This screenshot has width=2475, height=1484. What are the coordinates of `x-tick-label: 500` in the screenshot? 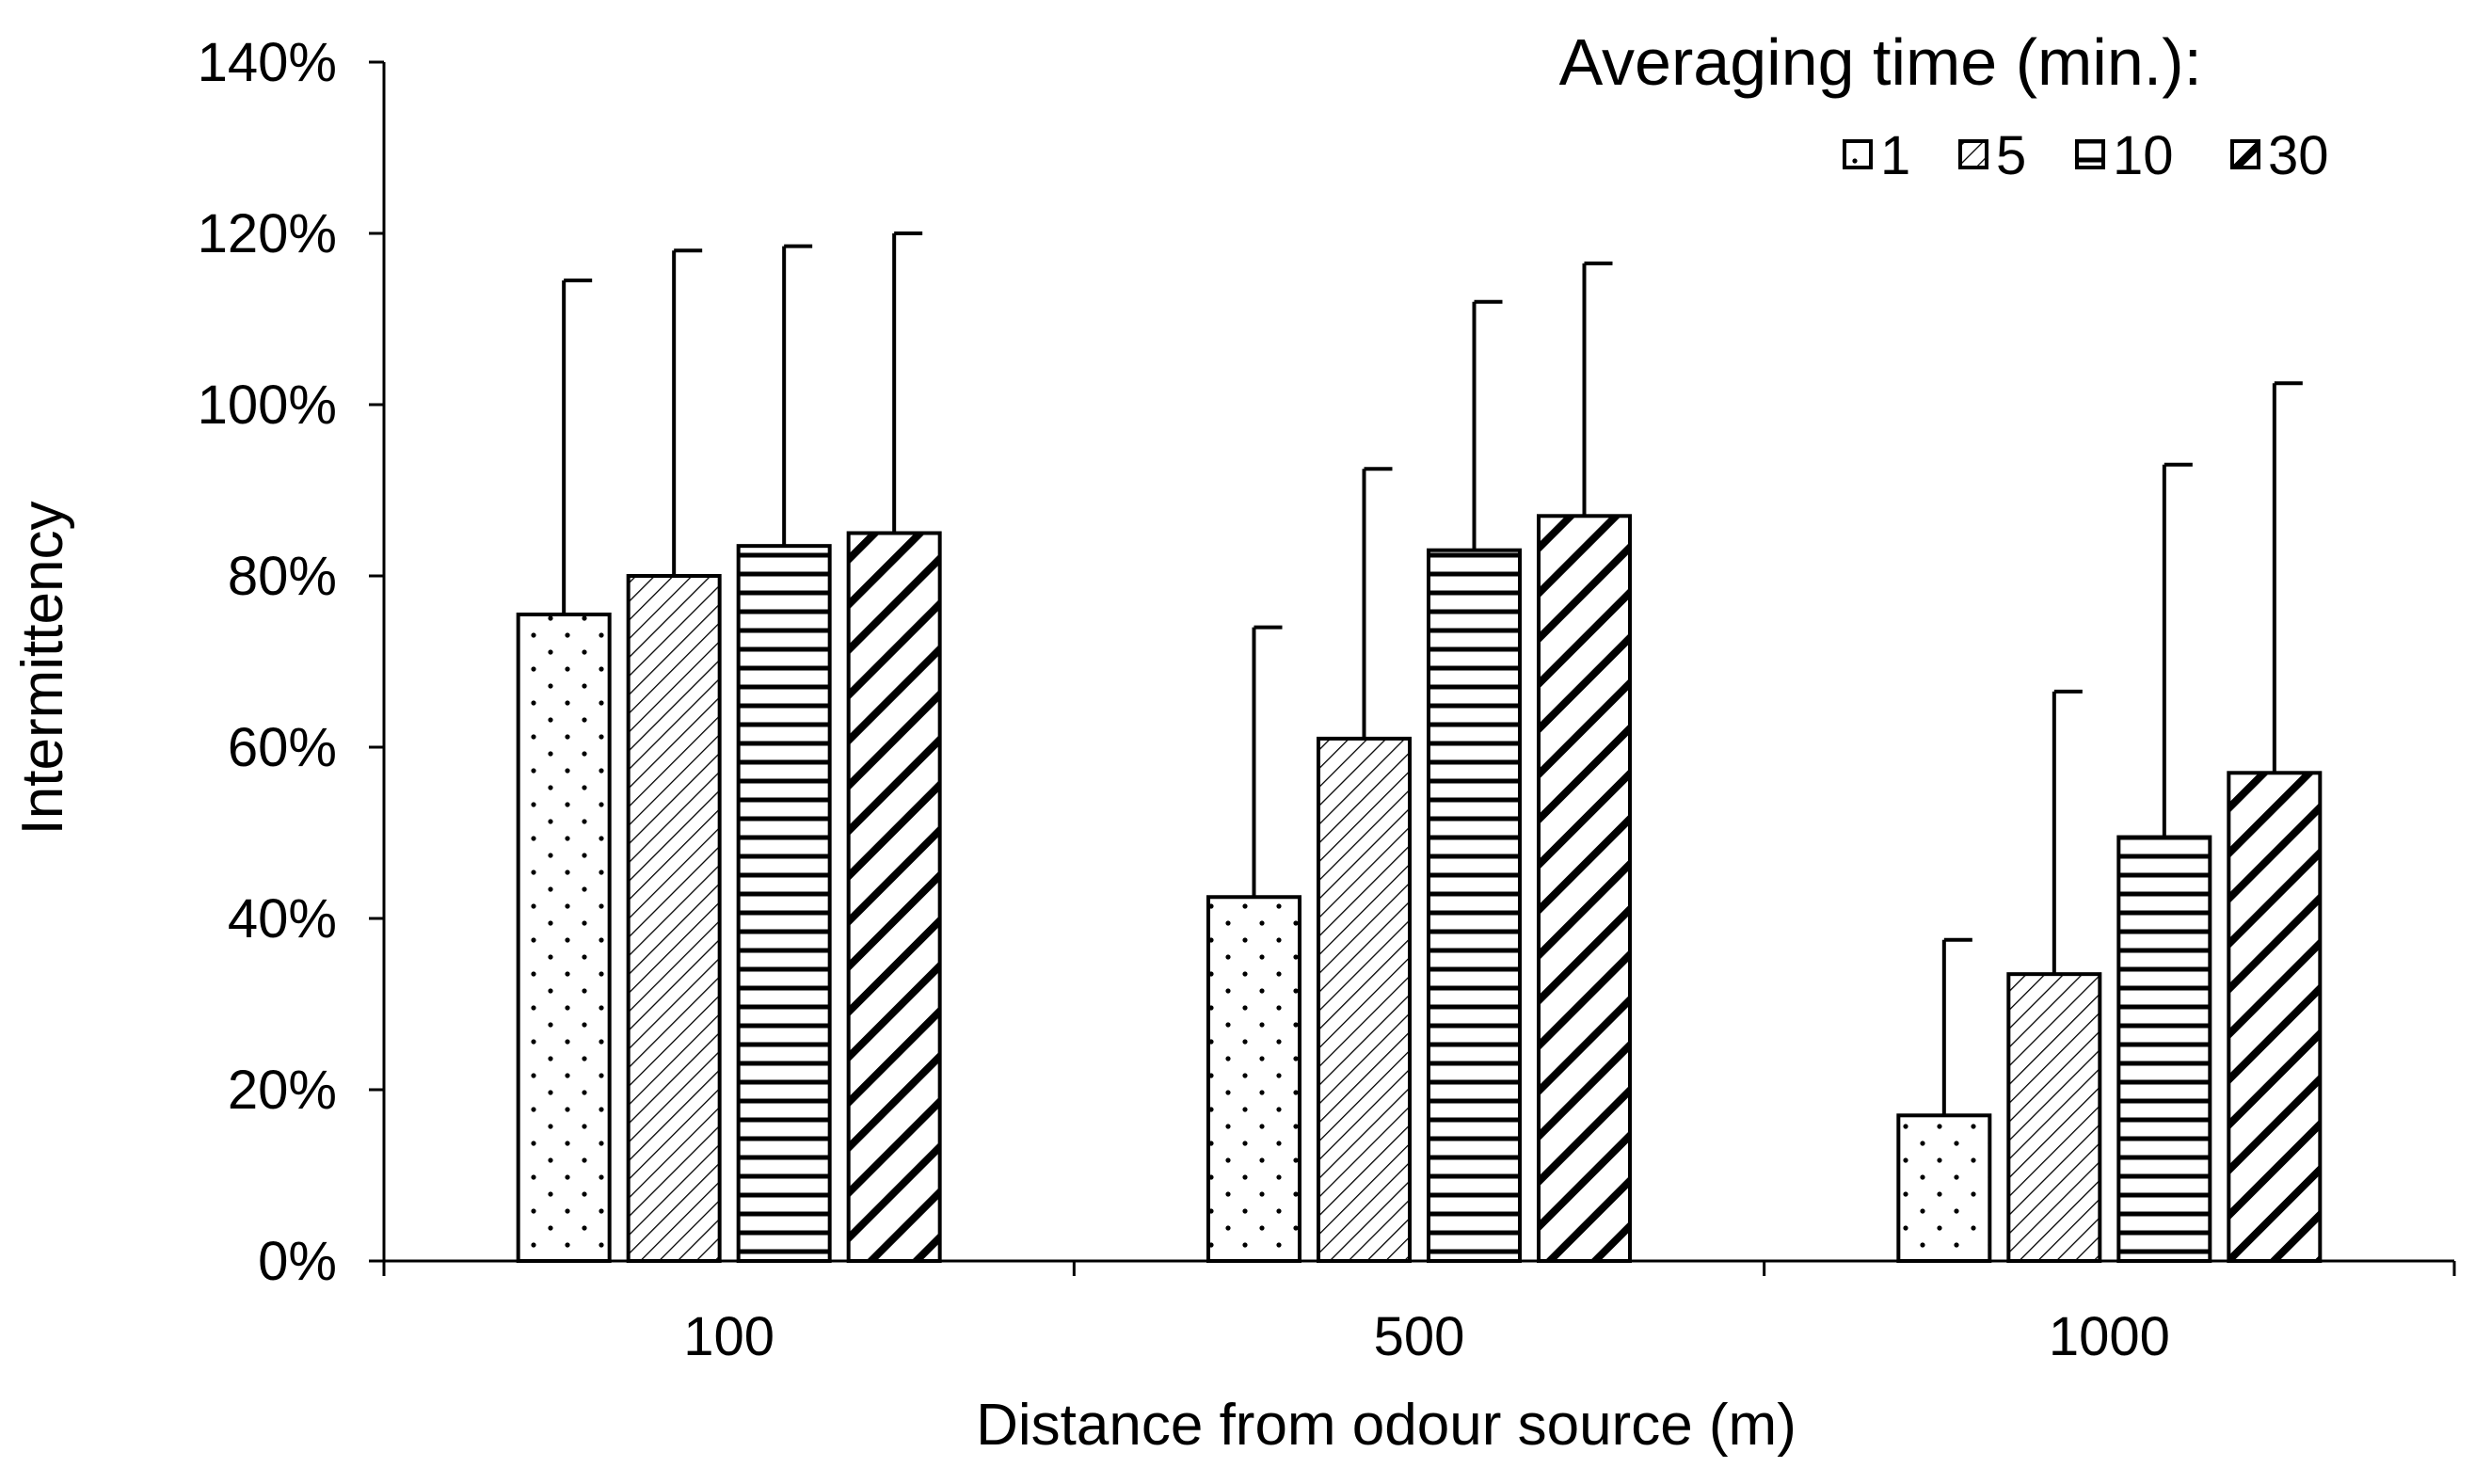 It's located at (1419, 1336).